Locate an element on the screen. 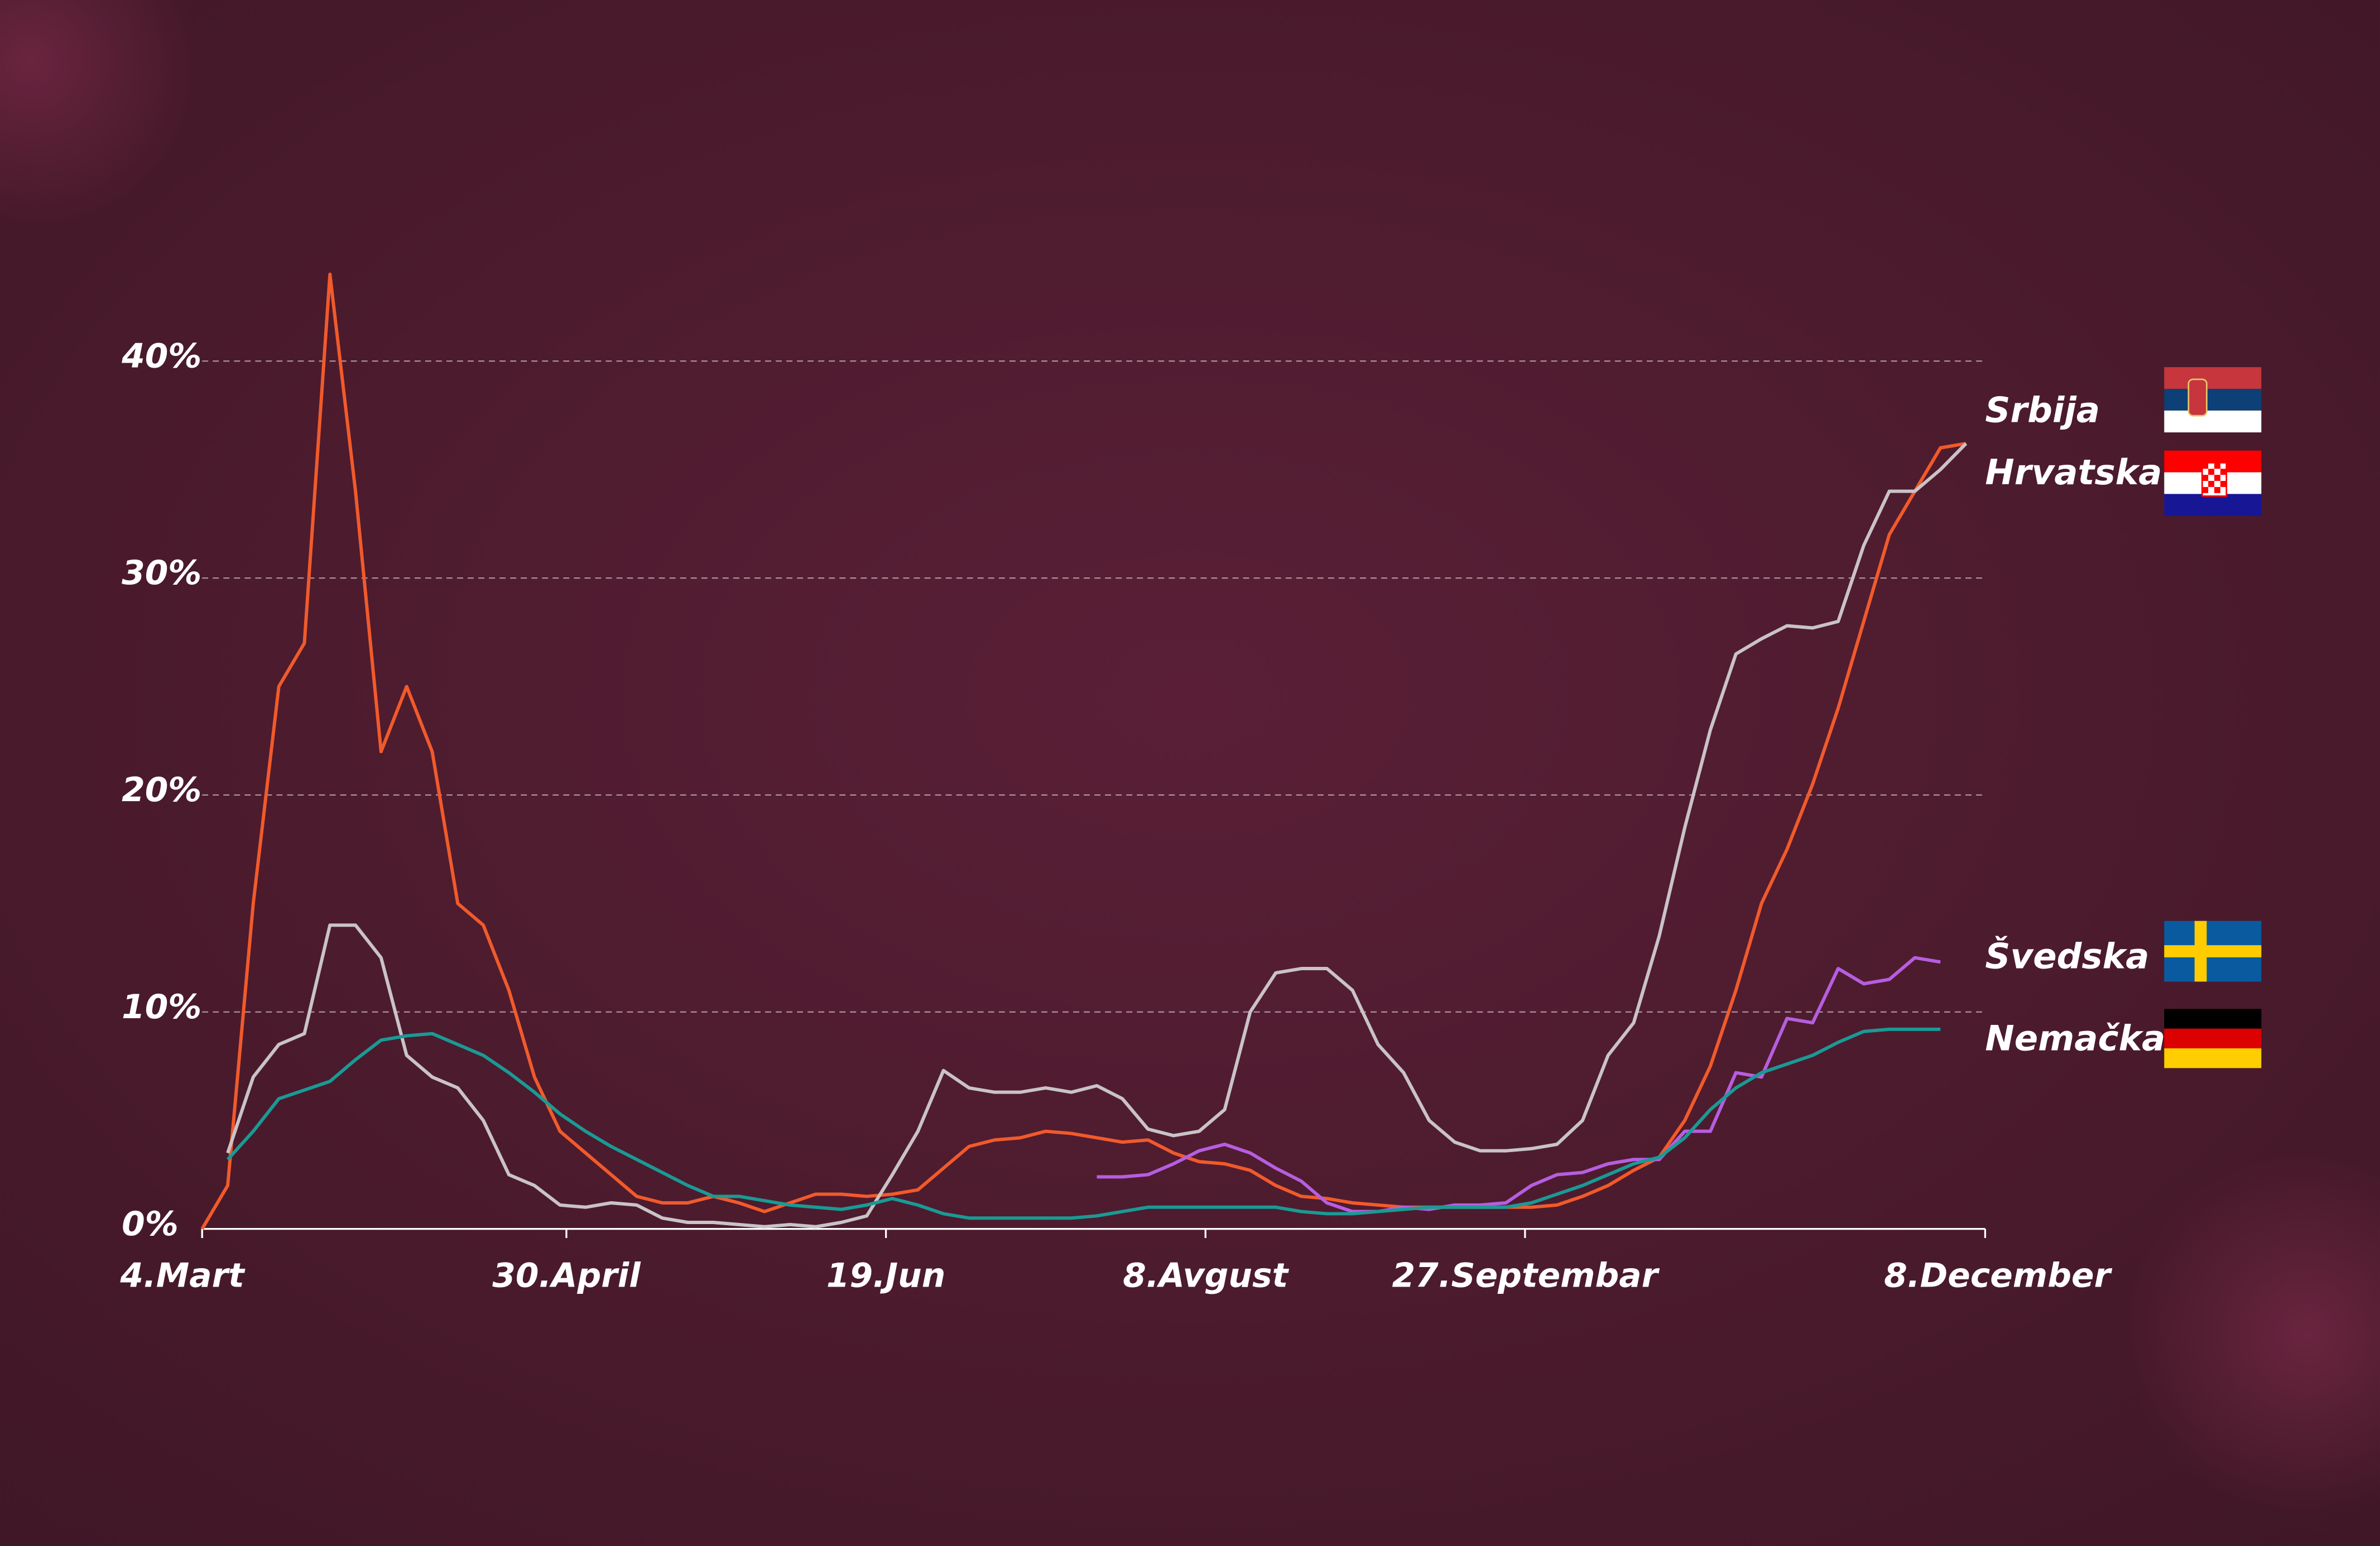  x-tick-label: 30.April is located at coordinates (566, 1275).